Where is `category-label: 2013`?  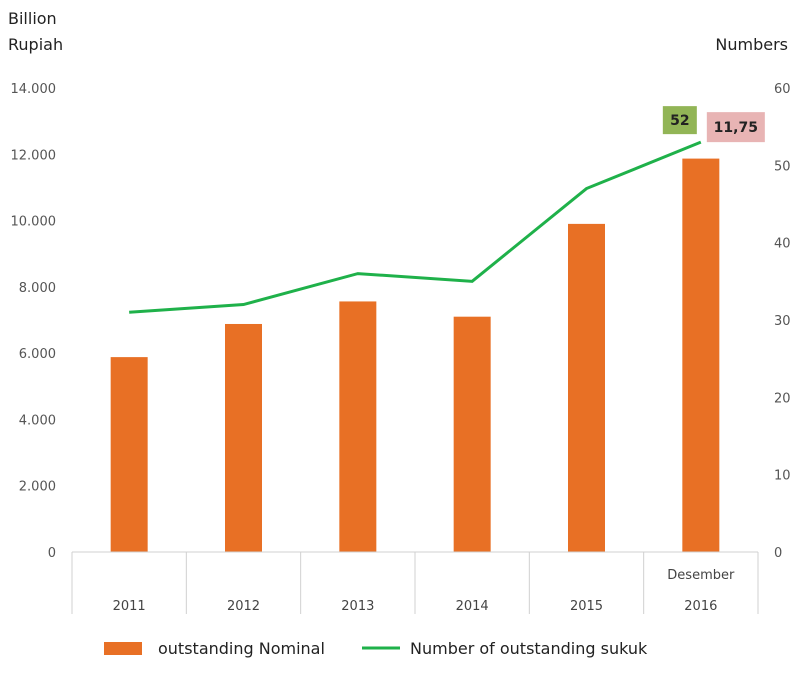
category-label: 2013 is located at coordinates (357, 606).